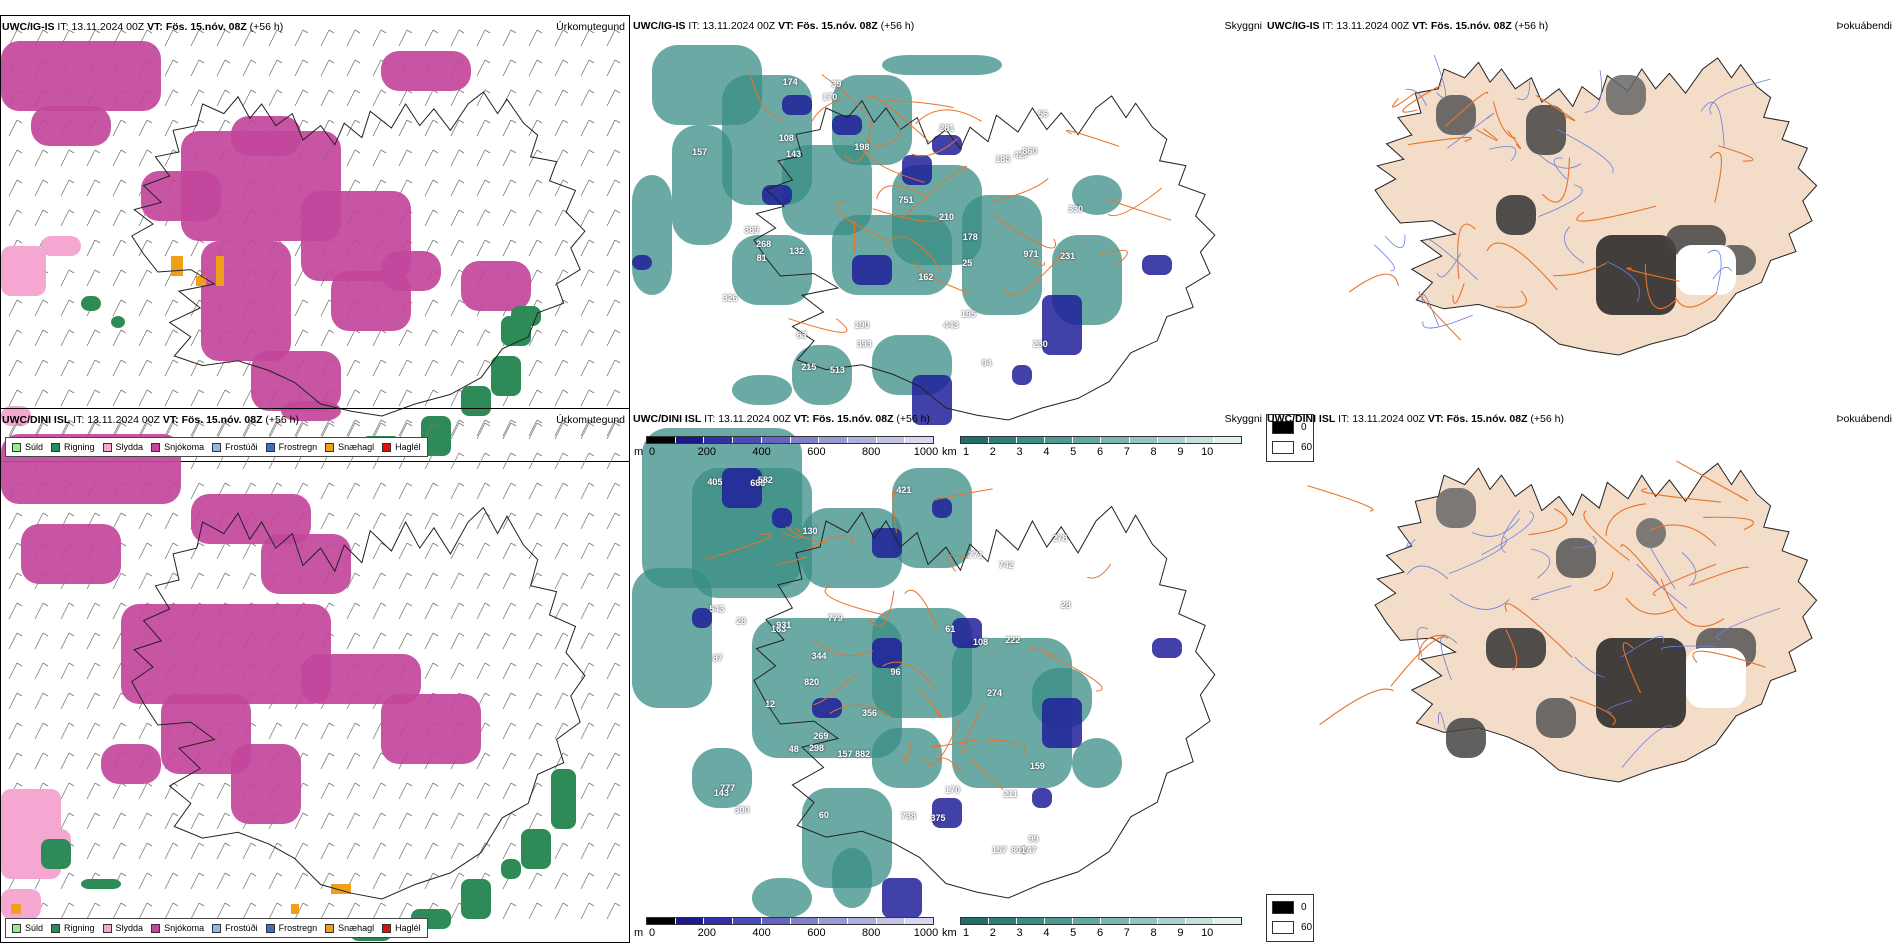 This screenshot has width=1900, height=950. What do you see at coordinates (1003, 158) in the screenshot?
I see `visibility-value-label: 185` at bounding box center [1003, 158].